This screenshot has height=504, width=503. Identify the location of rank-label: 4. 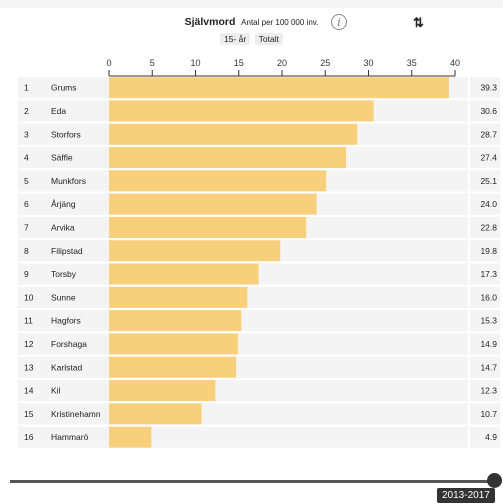
(26, 158).